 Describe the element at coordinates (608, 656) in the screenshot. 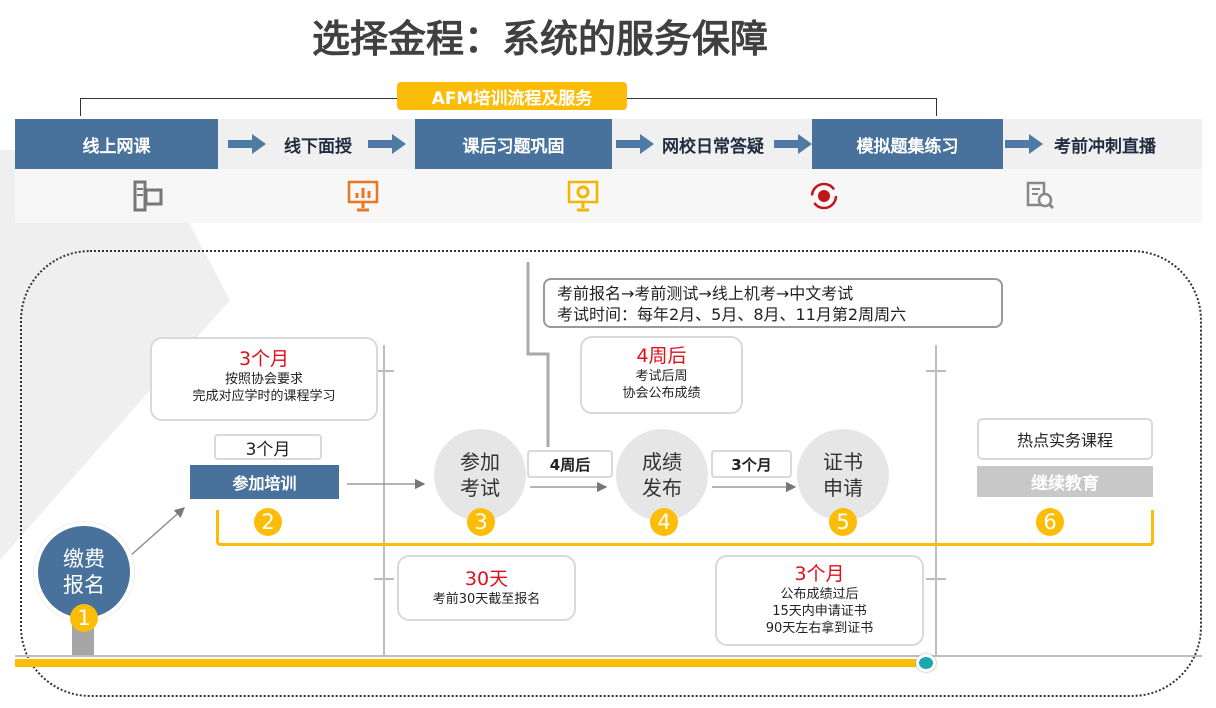

I see `baseline` at that location.